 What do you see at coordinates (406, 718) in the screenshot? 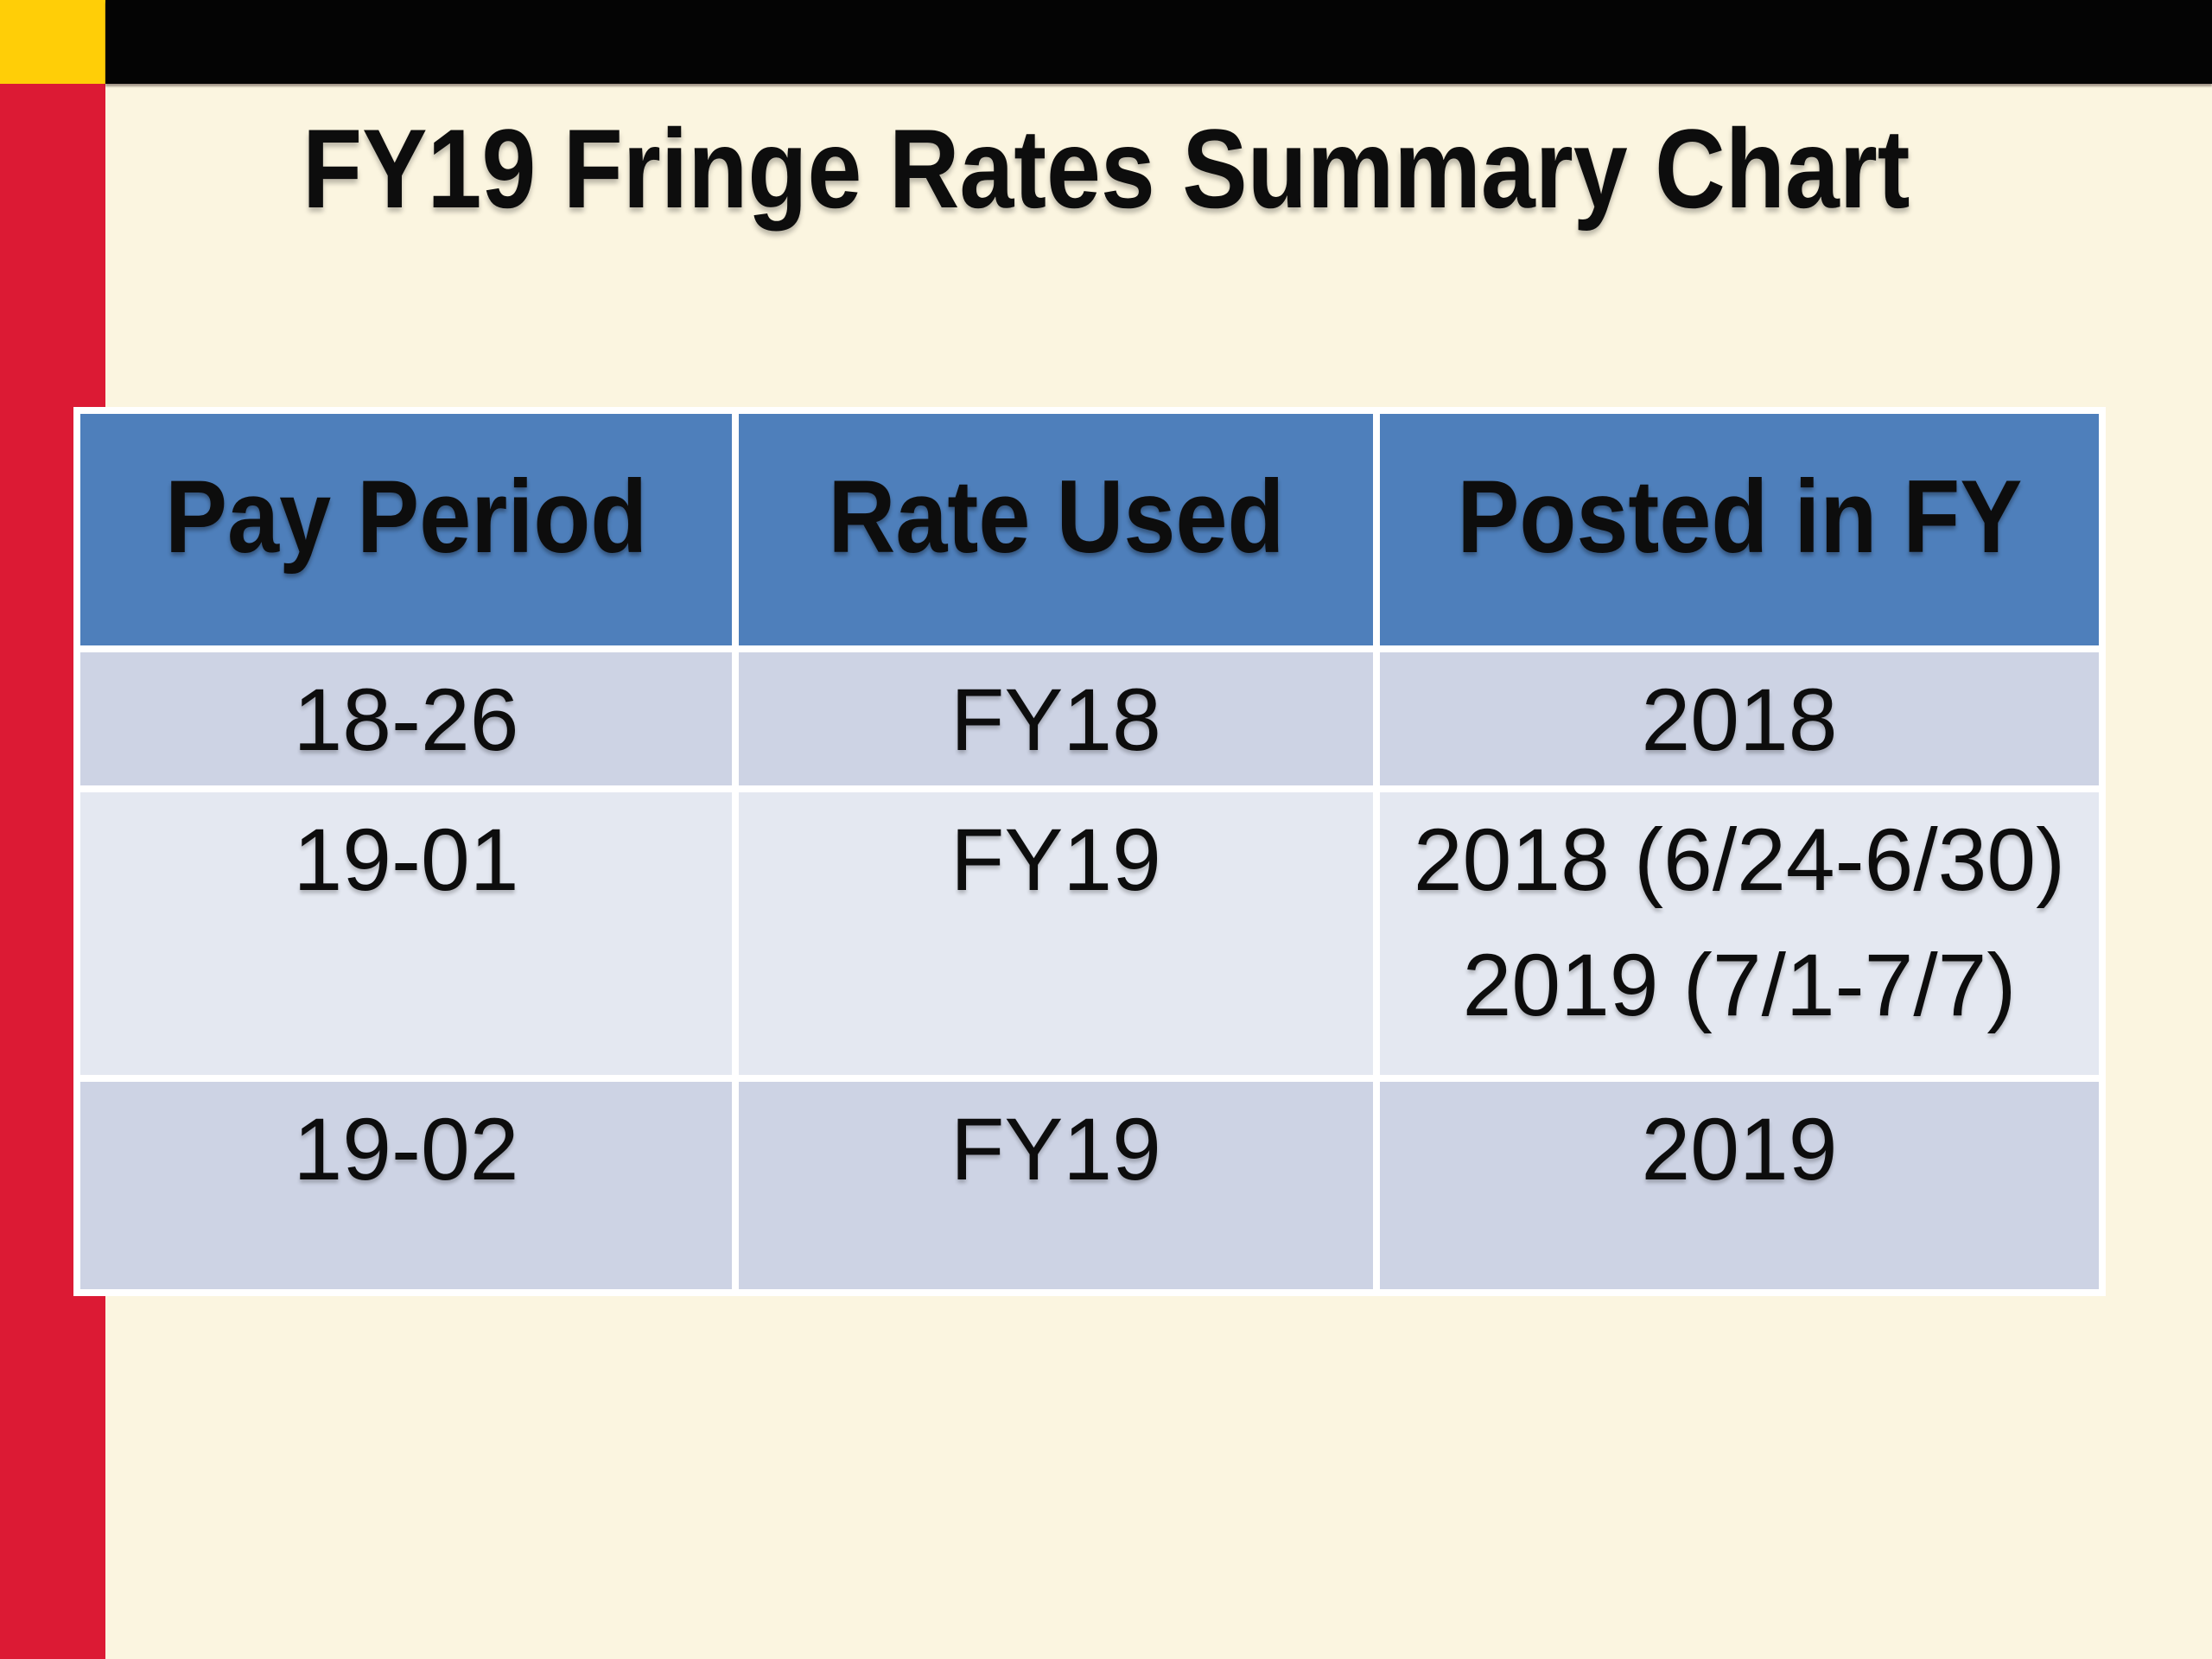
I see `cell-pay-period: 18-26` at bounding box center [406, 718].